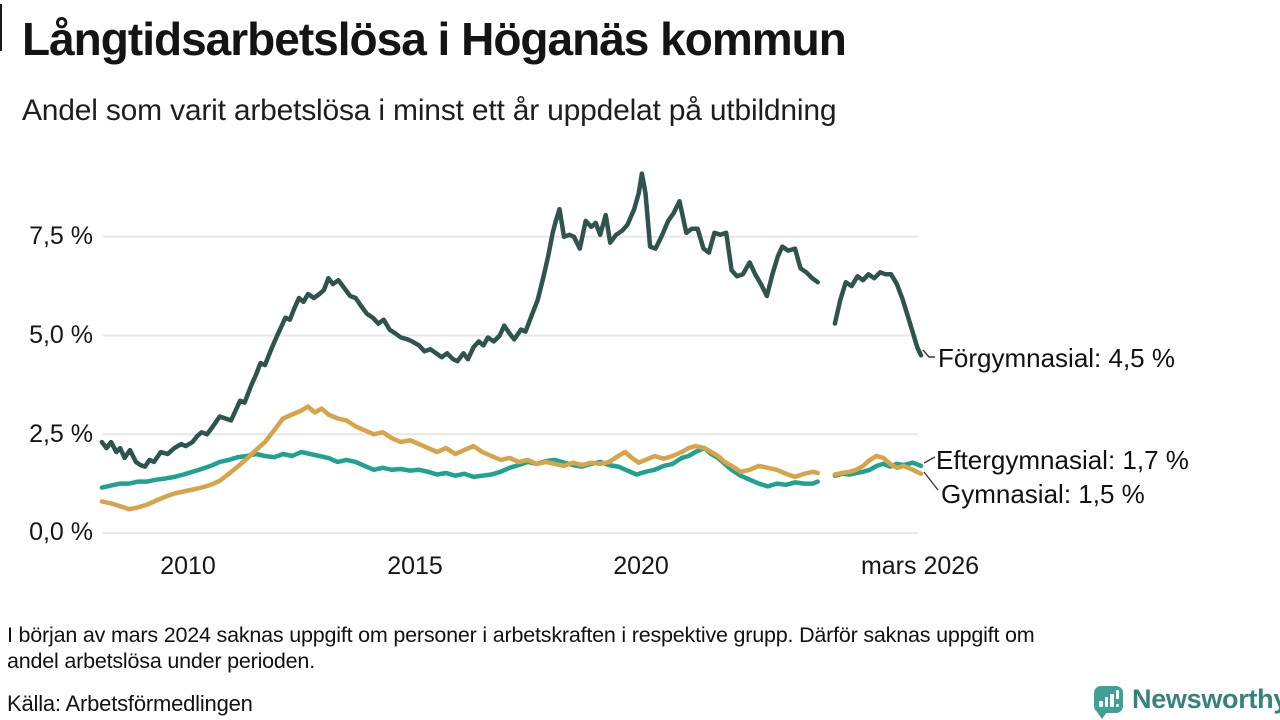 This screenshot has height=720, width=1280. Describe the element at coordinates (1043, 494) in the screenshot. I see `series-label-gymnasial: Gymnasial: 1,5 %` at that location.